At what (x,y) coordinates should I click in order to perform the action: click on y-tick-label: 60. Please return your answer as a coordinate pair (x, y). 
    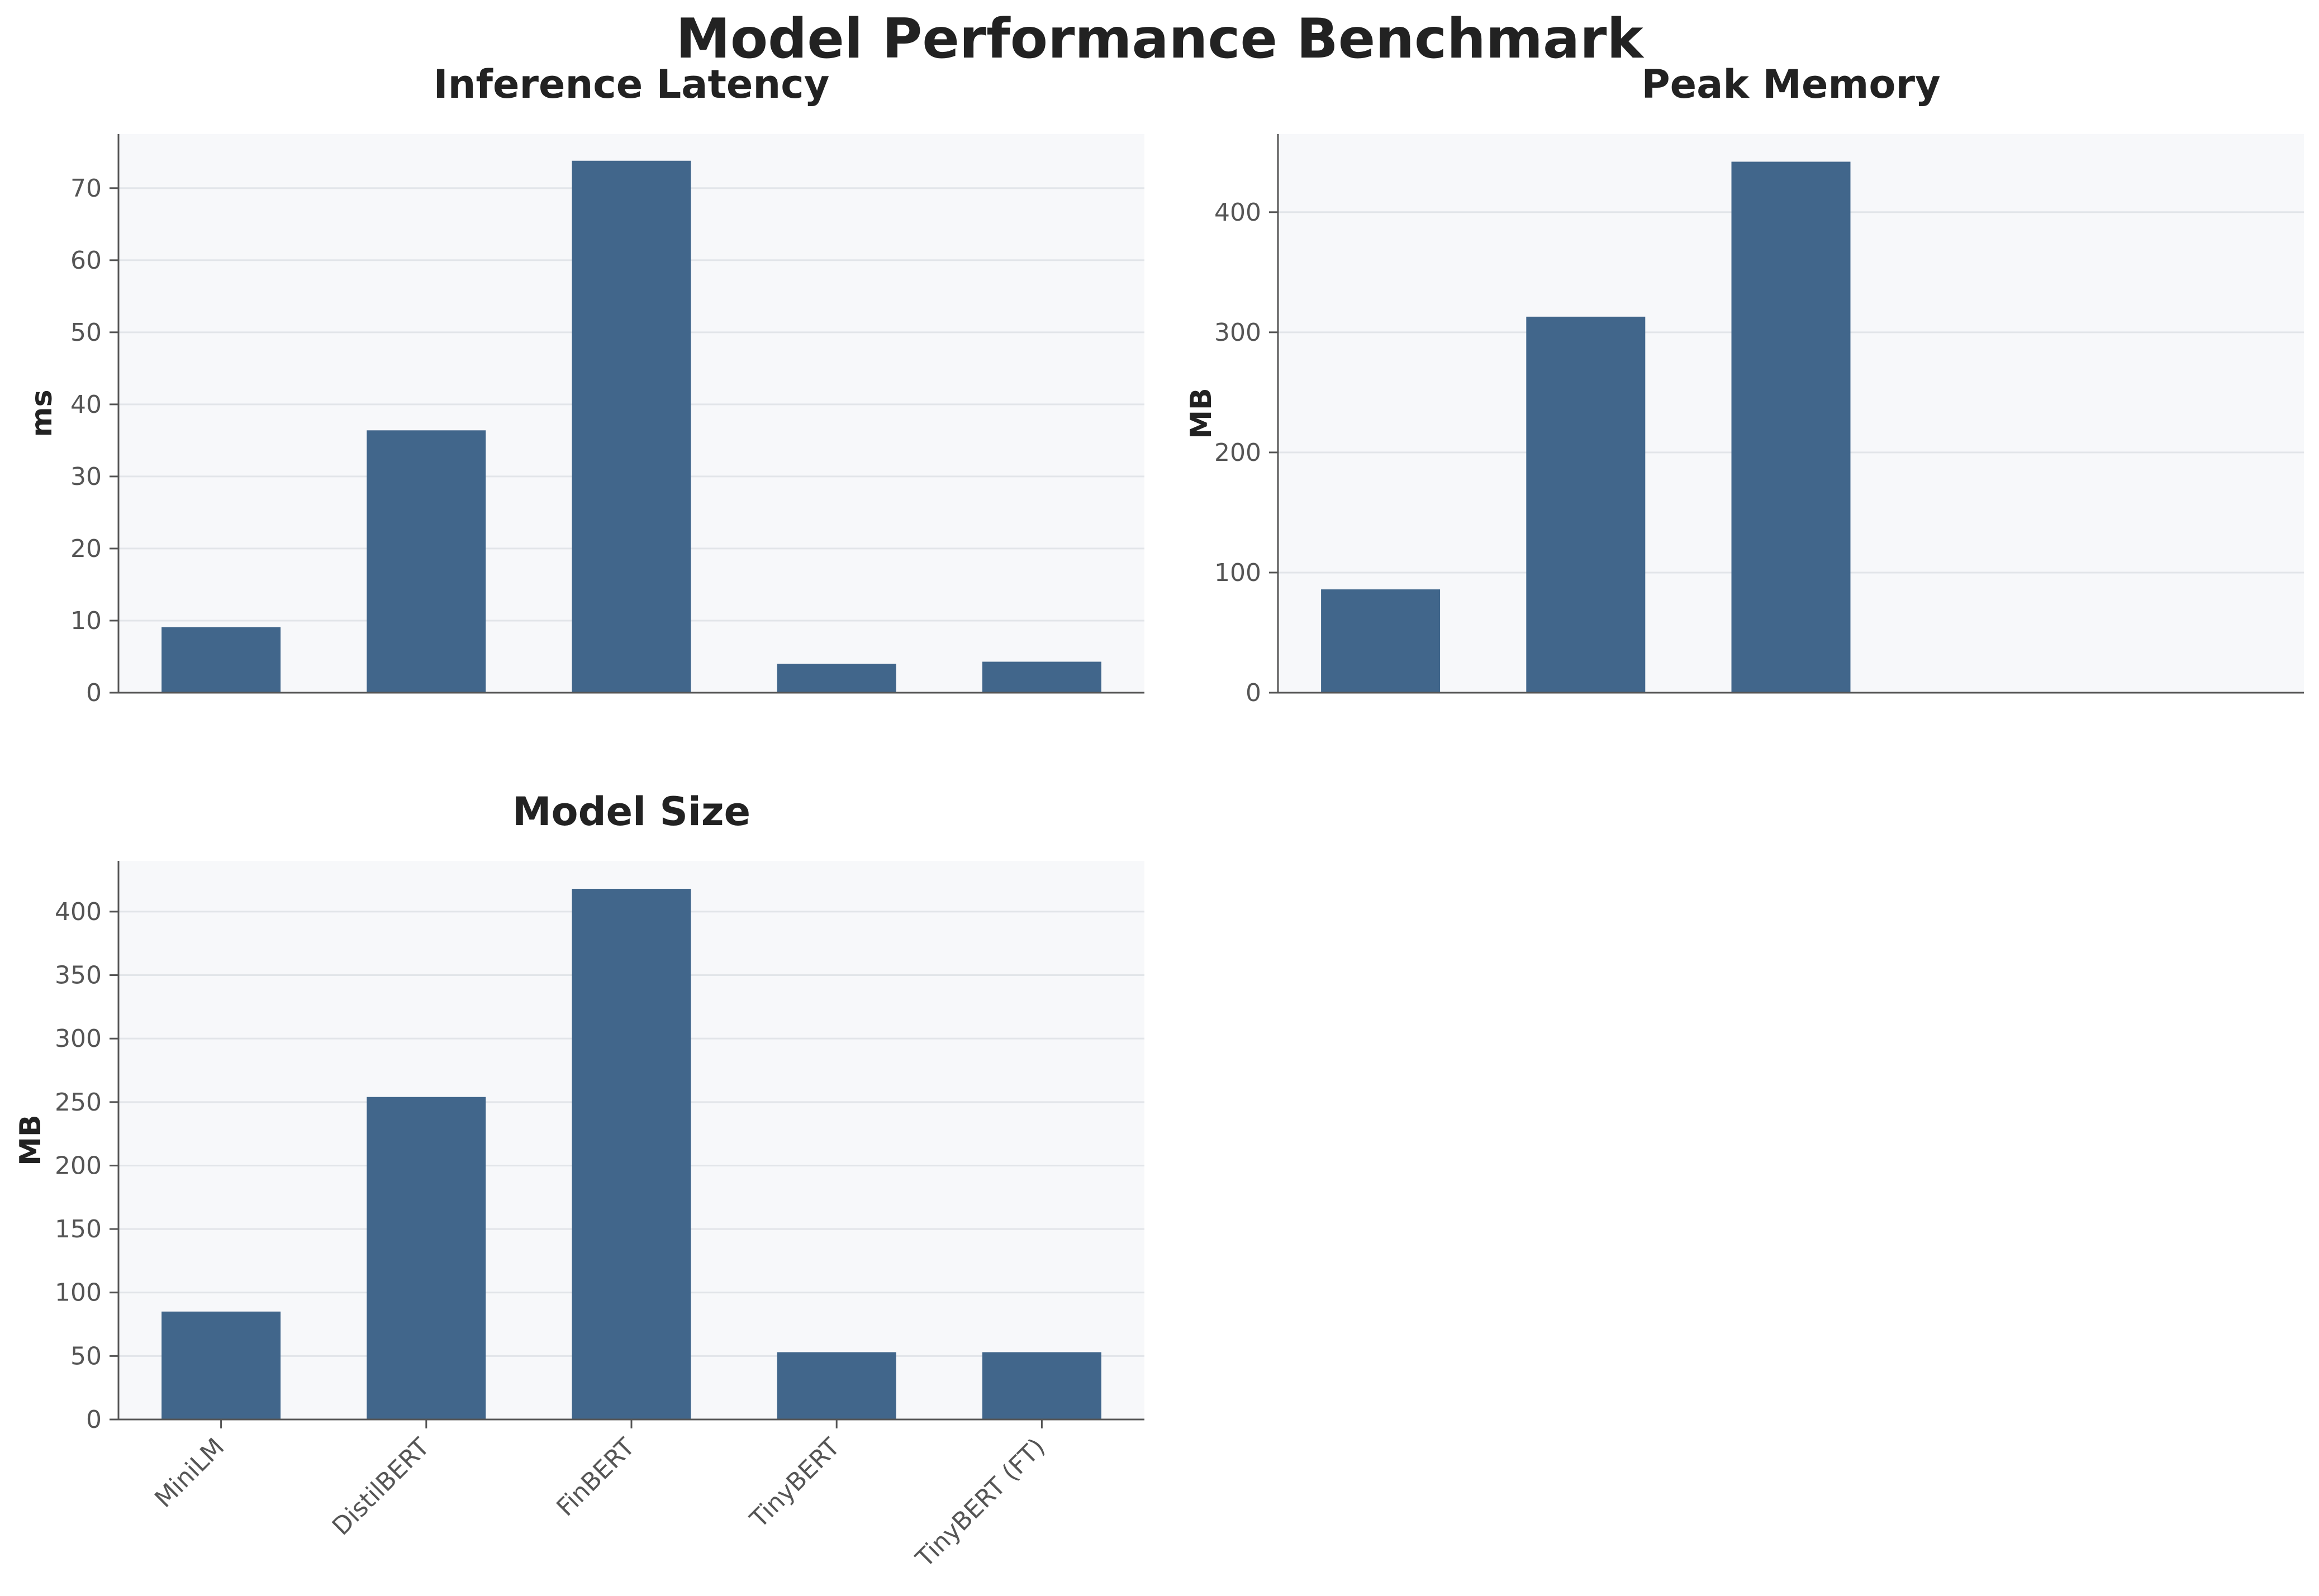
    Looking at the image, I should click on (86, 260).